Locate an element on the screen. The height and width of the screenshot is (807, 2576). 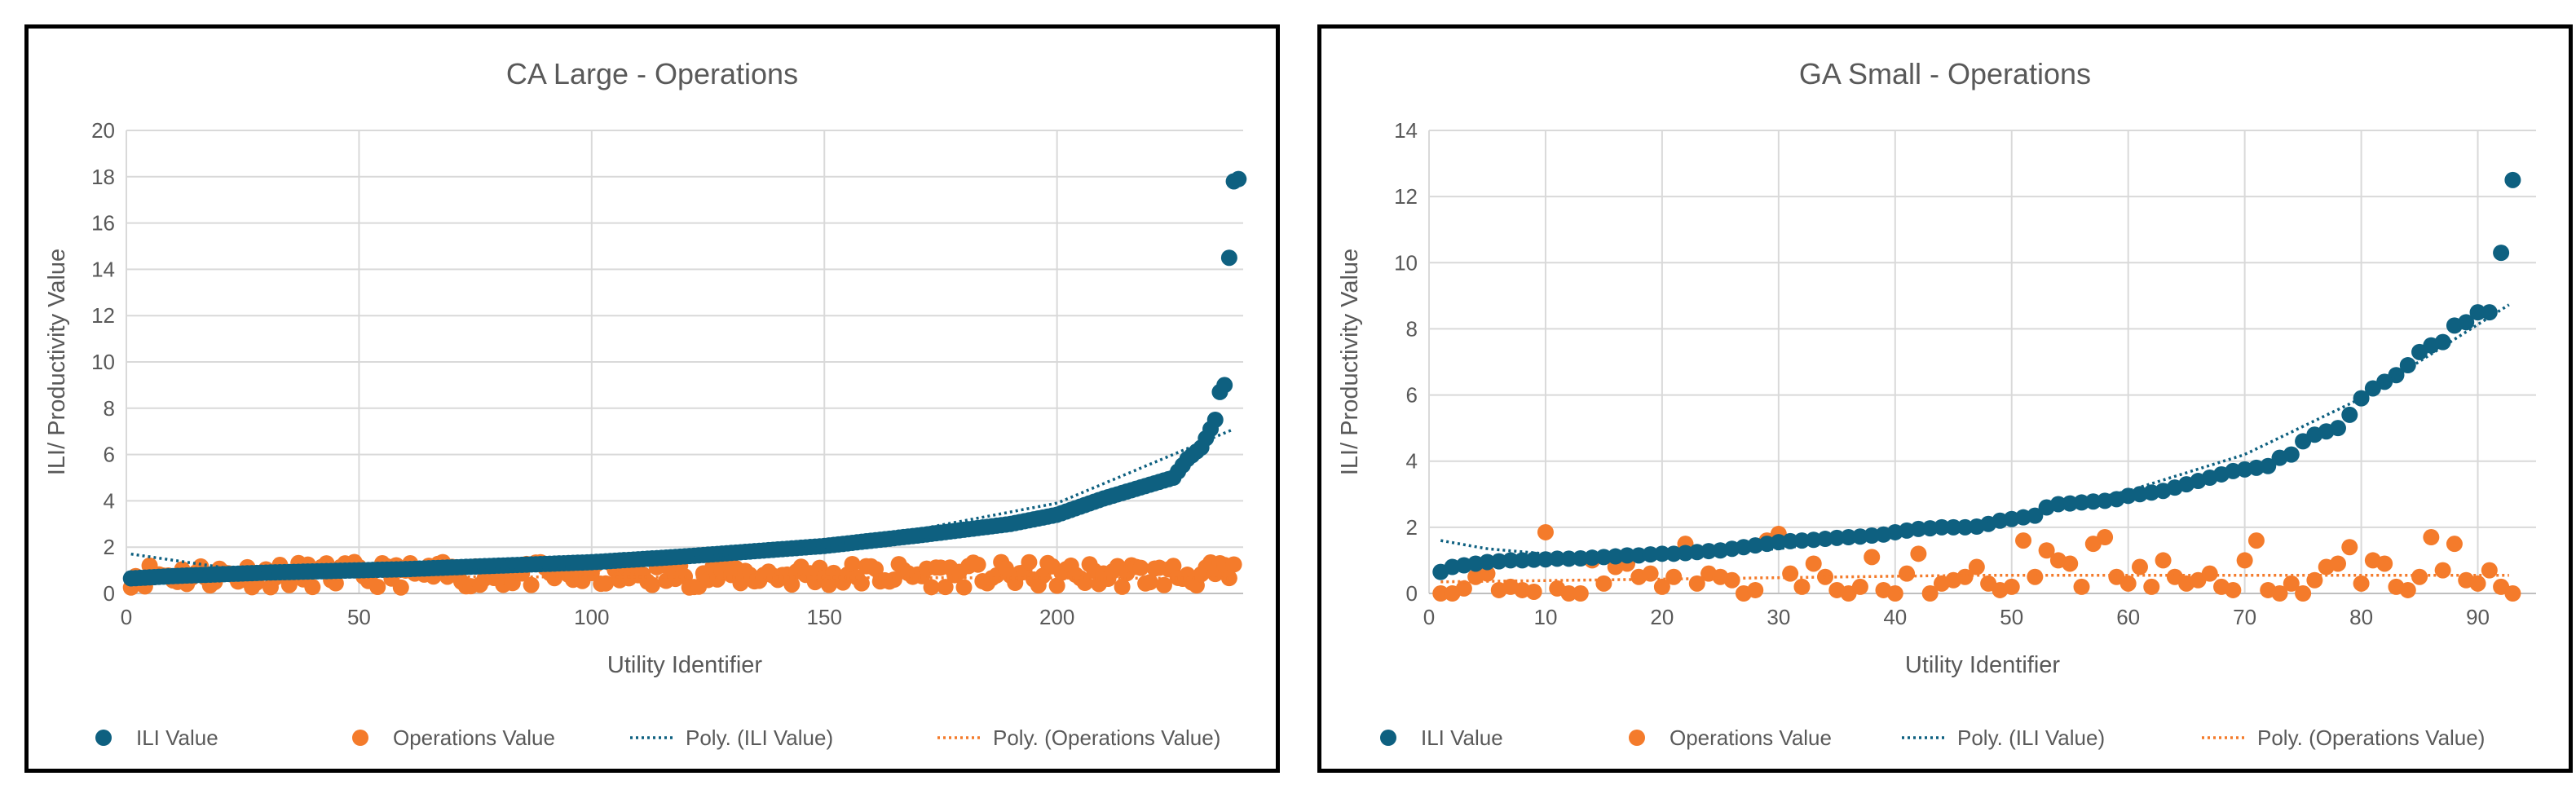
chart-title: CA Large - Operations is located at coordinates (652, 73).